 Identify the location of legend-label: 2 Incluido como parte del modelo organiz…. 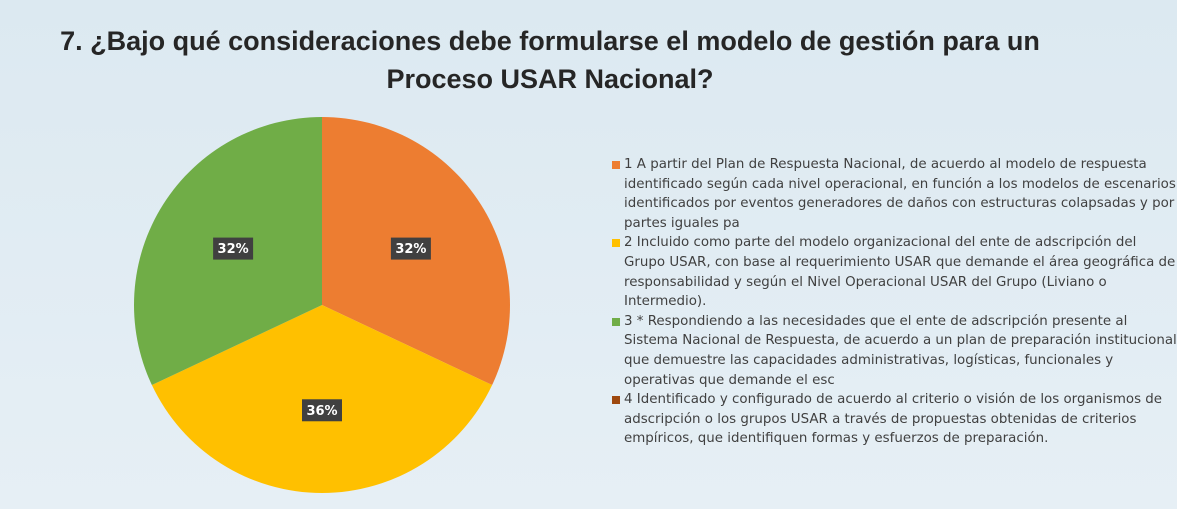
(900, 272).